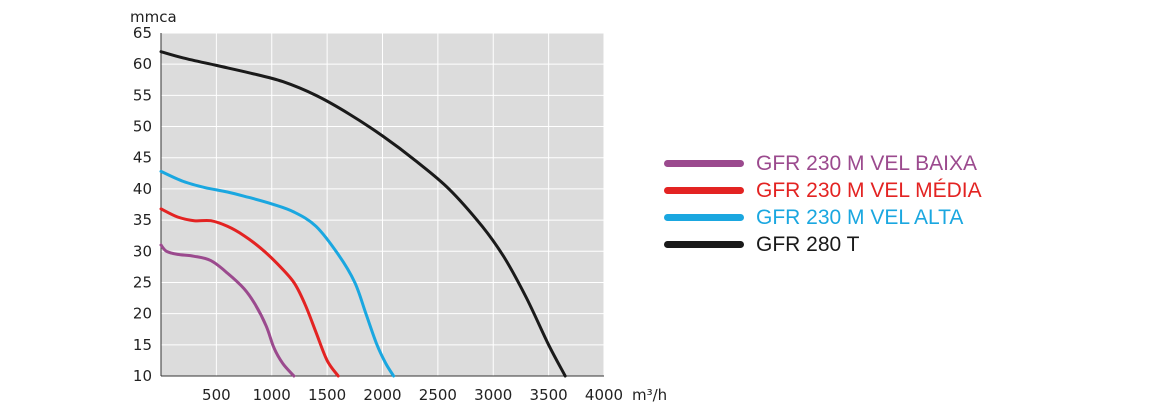 The width and height of the screenshot is (1150, 413). Describe the element at coordinates (549, 395) in the screenshot. I see `x-tick-label: 3500` at that location.